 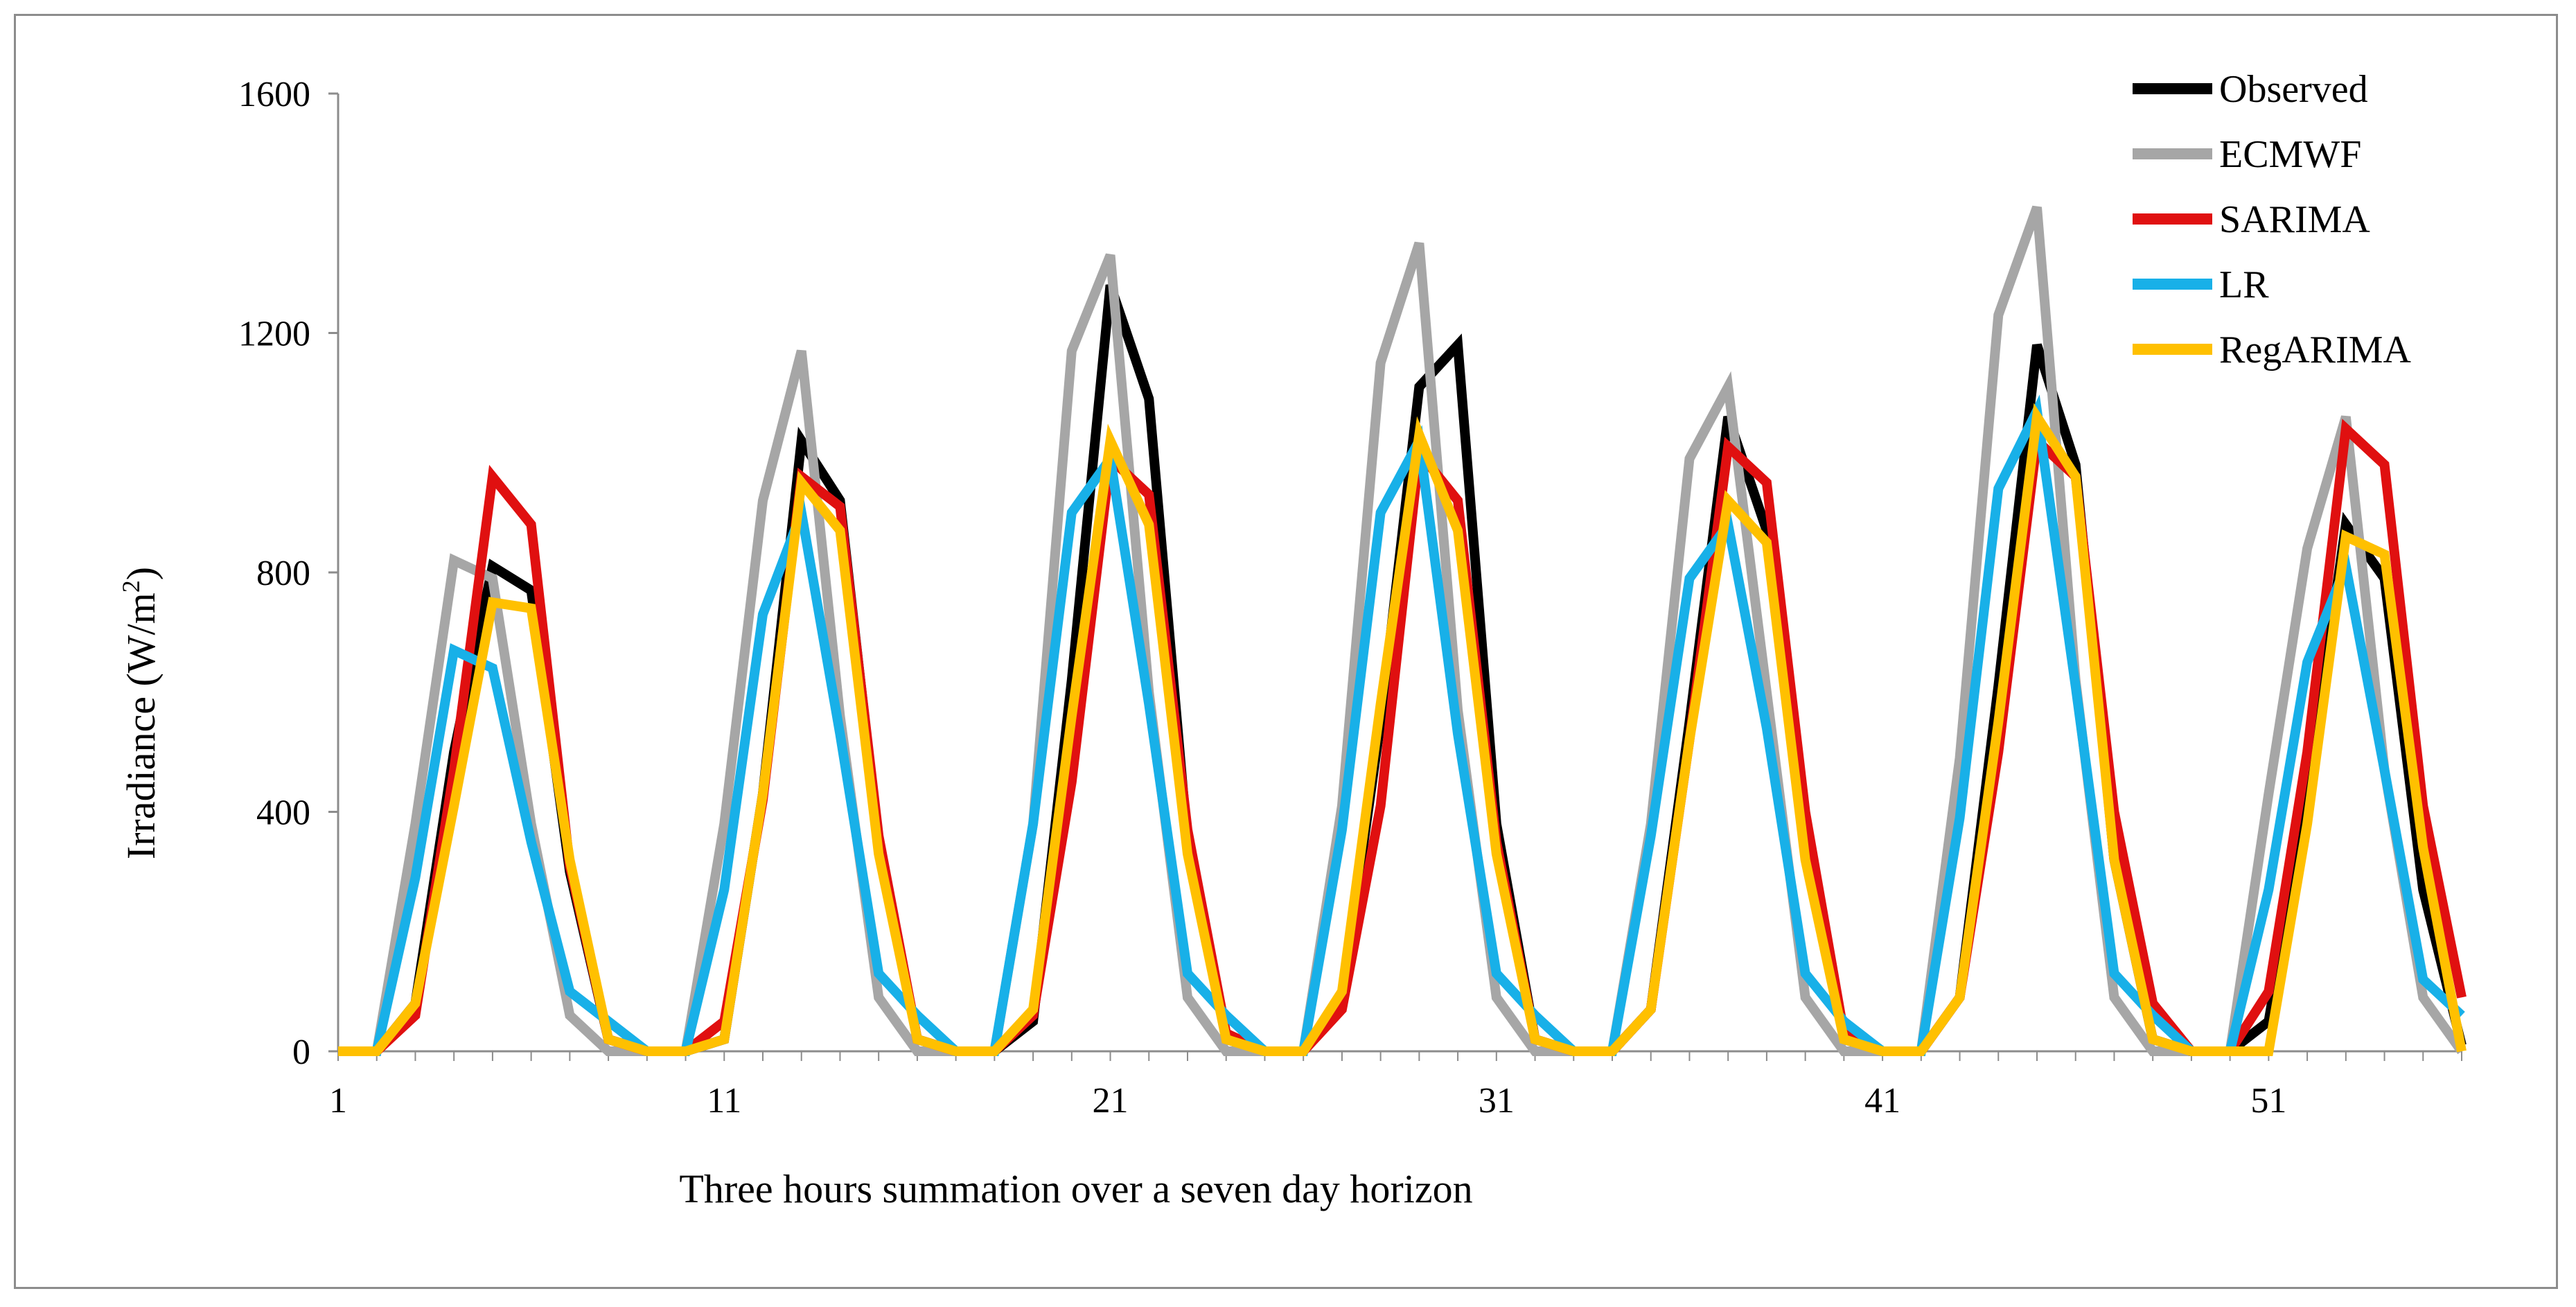 What do you see at coordinates (2244, 284) in the screenshot?
I see `legend-label-lr: LR` at bounding box center [2244, 284].